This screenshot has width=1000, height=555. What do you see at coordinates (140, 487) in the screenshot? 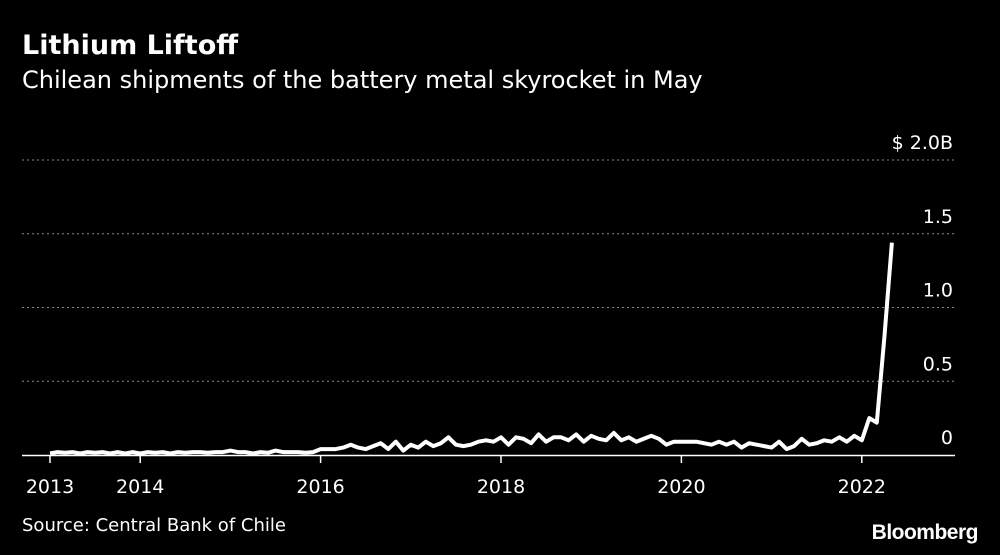
I see `x-tick-label: 2014` at bounding box center [140, 487].